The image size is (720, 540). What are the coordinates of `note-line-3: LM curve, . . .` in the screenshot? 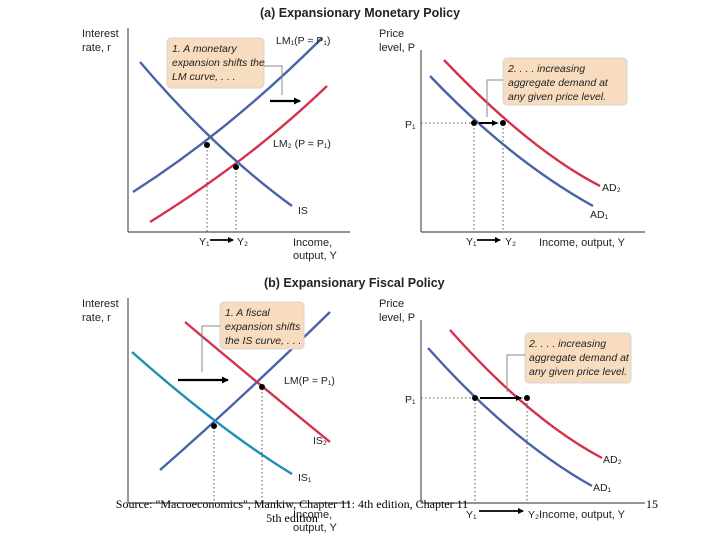 It's located at (204, 77).